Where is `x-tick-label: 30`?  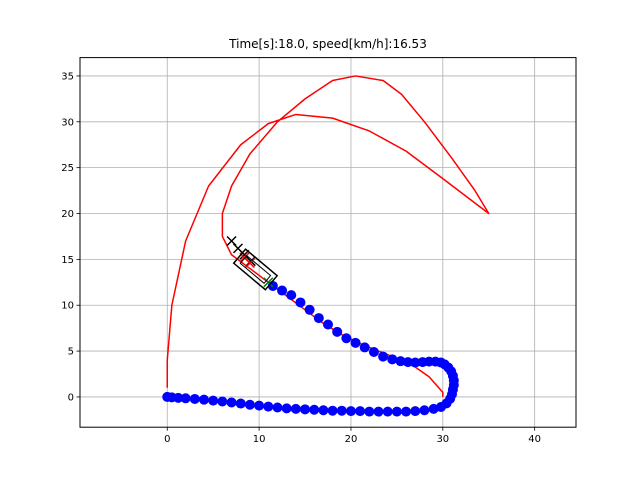 x-tick-label: 30 is located at coordinates (442, 439).